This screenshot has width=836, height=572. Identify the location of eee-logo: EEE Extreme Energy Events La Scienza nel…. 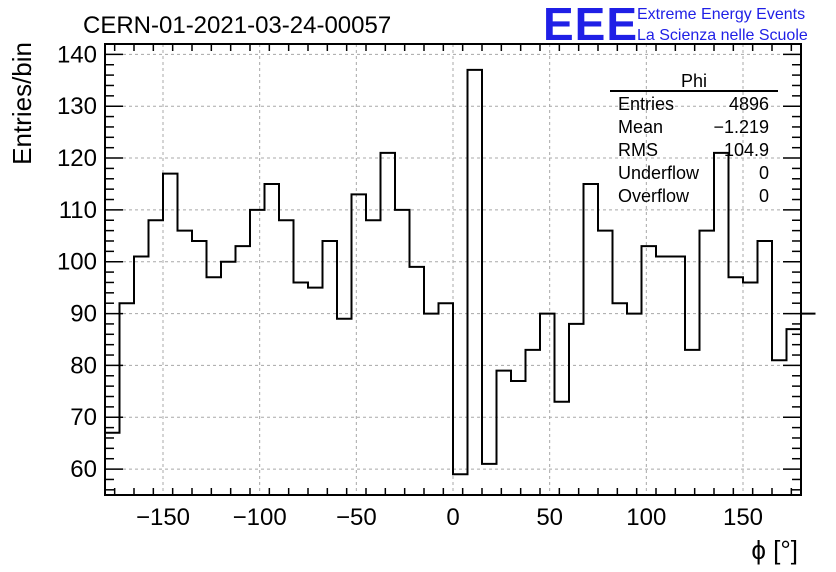
(675, 25).